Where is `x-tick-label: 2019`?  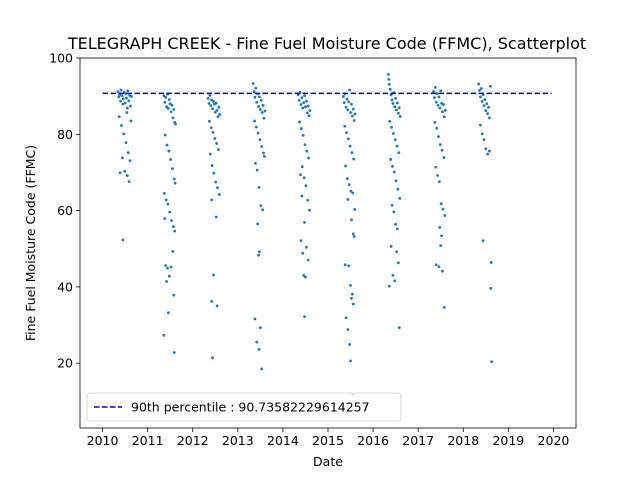
x-tick-label: 2019 is located at coordinates (508, 440).